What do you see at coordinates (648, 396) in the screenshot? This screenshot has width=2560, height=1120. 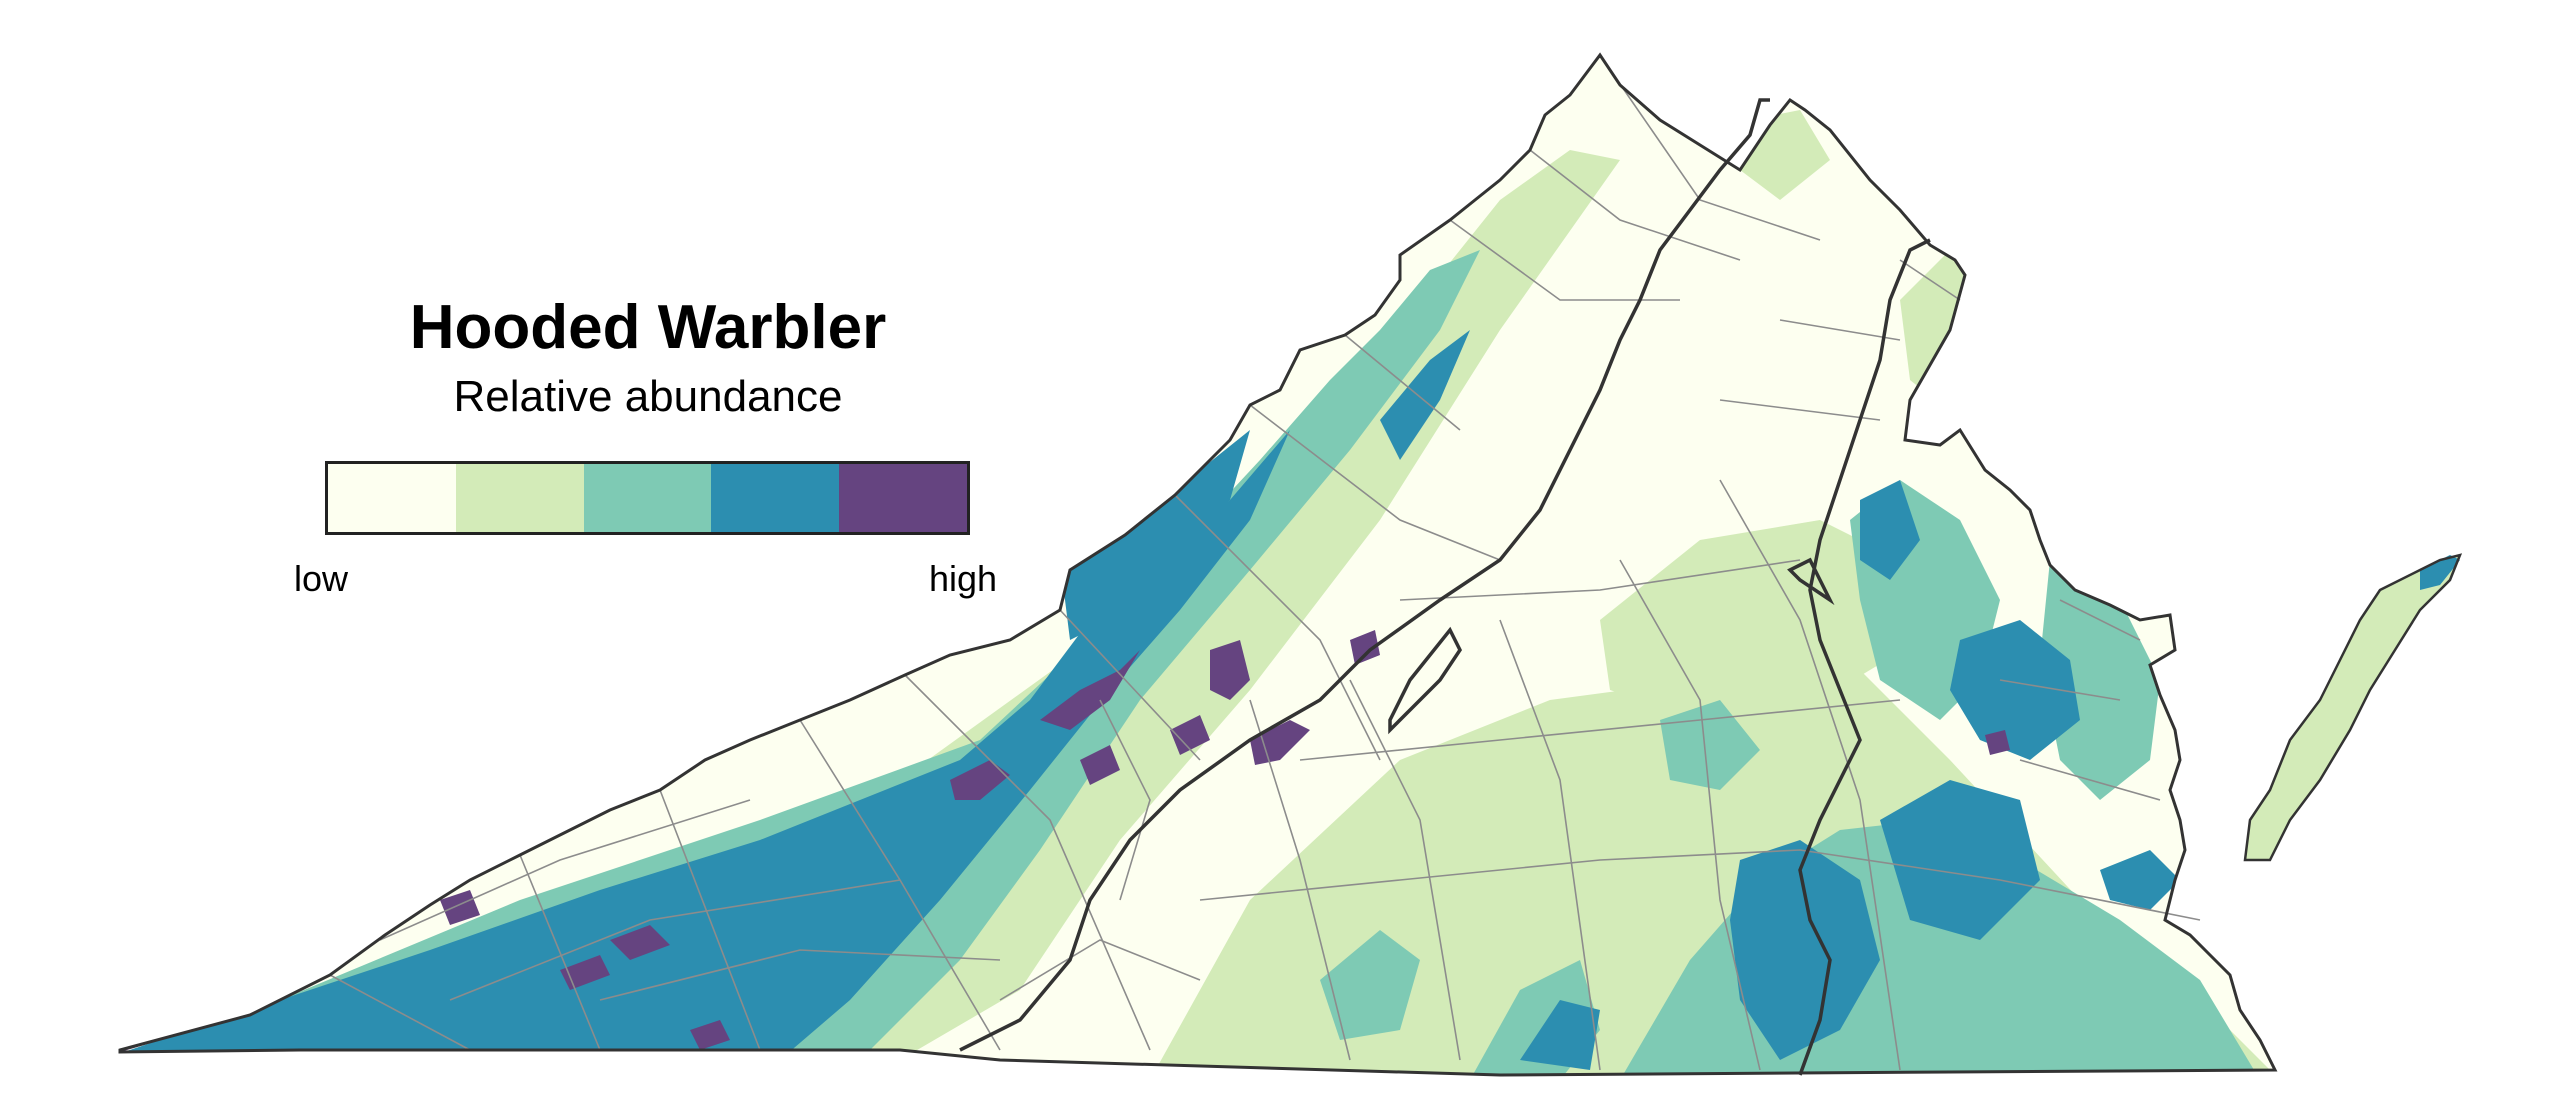 I see `map-subtitle: Relative abundance` at bounding box center [648, 396].